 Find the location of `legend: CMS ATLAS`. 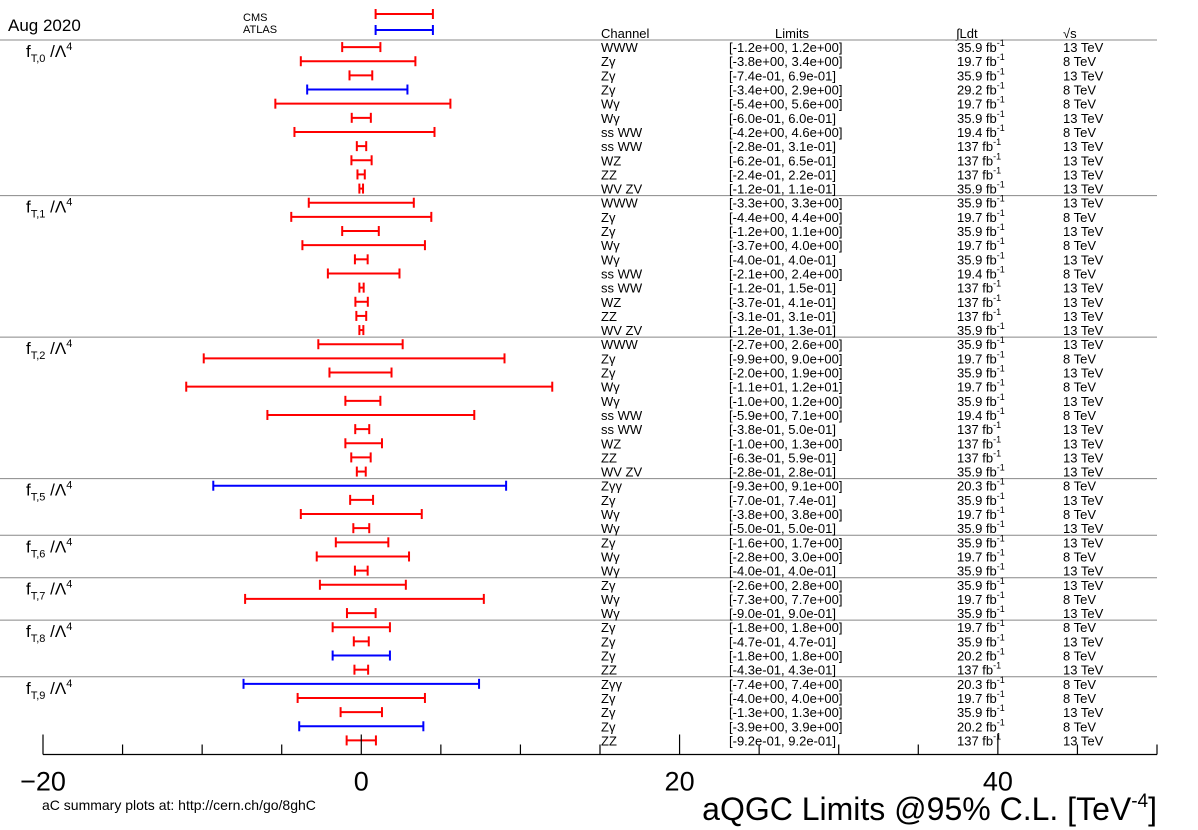

legend: CMS ATLAS is located at coordinates (338, 22).